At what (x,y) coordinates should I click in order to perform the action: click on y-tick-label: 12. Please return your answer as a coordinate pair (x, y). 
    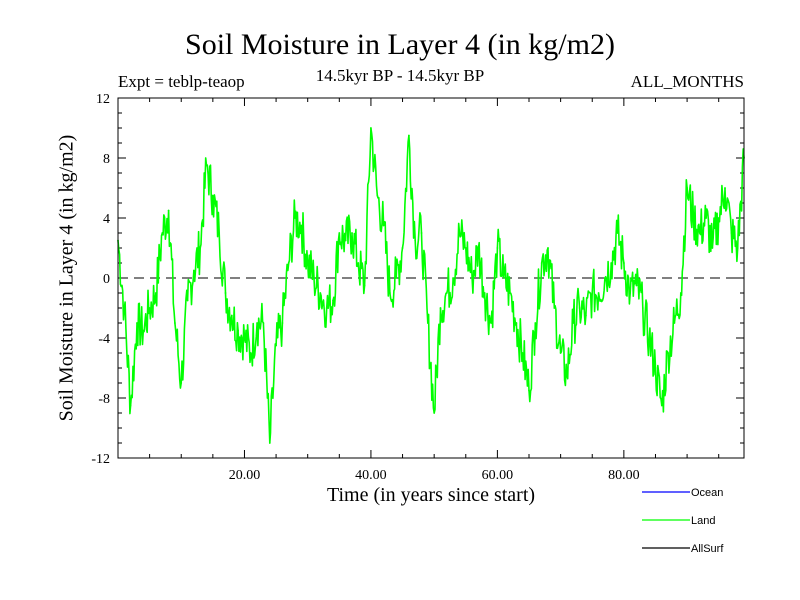
    Looking at the image, I should click on (103, 99).